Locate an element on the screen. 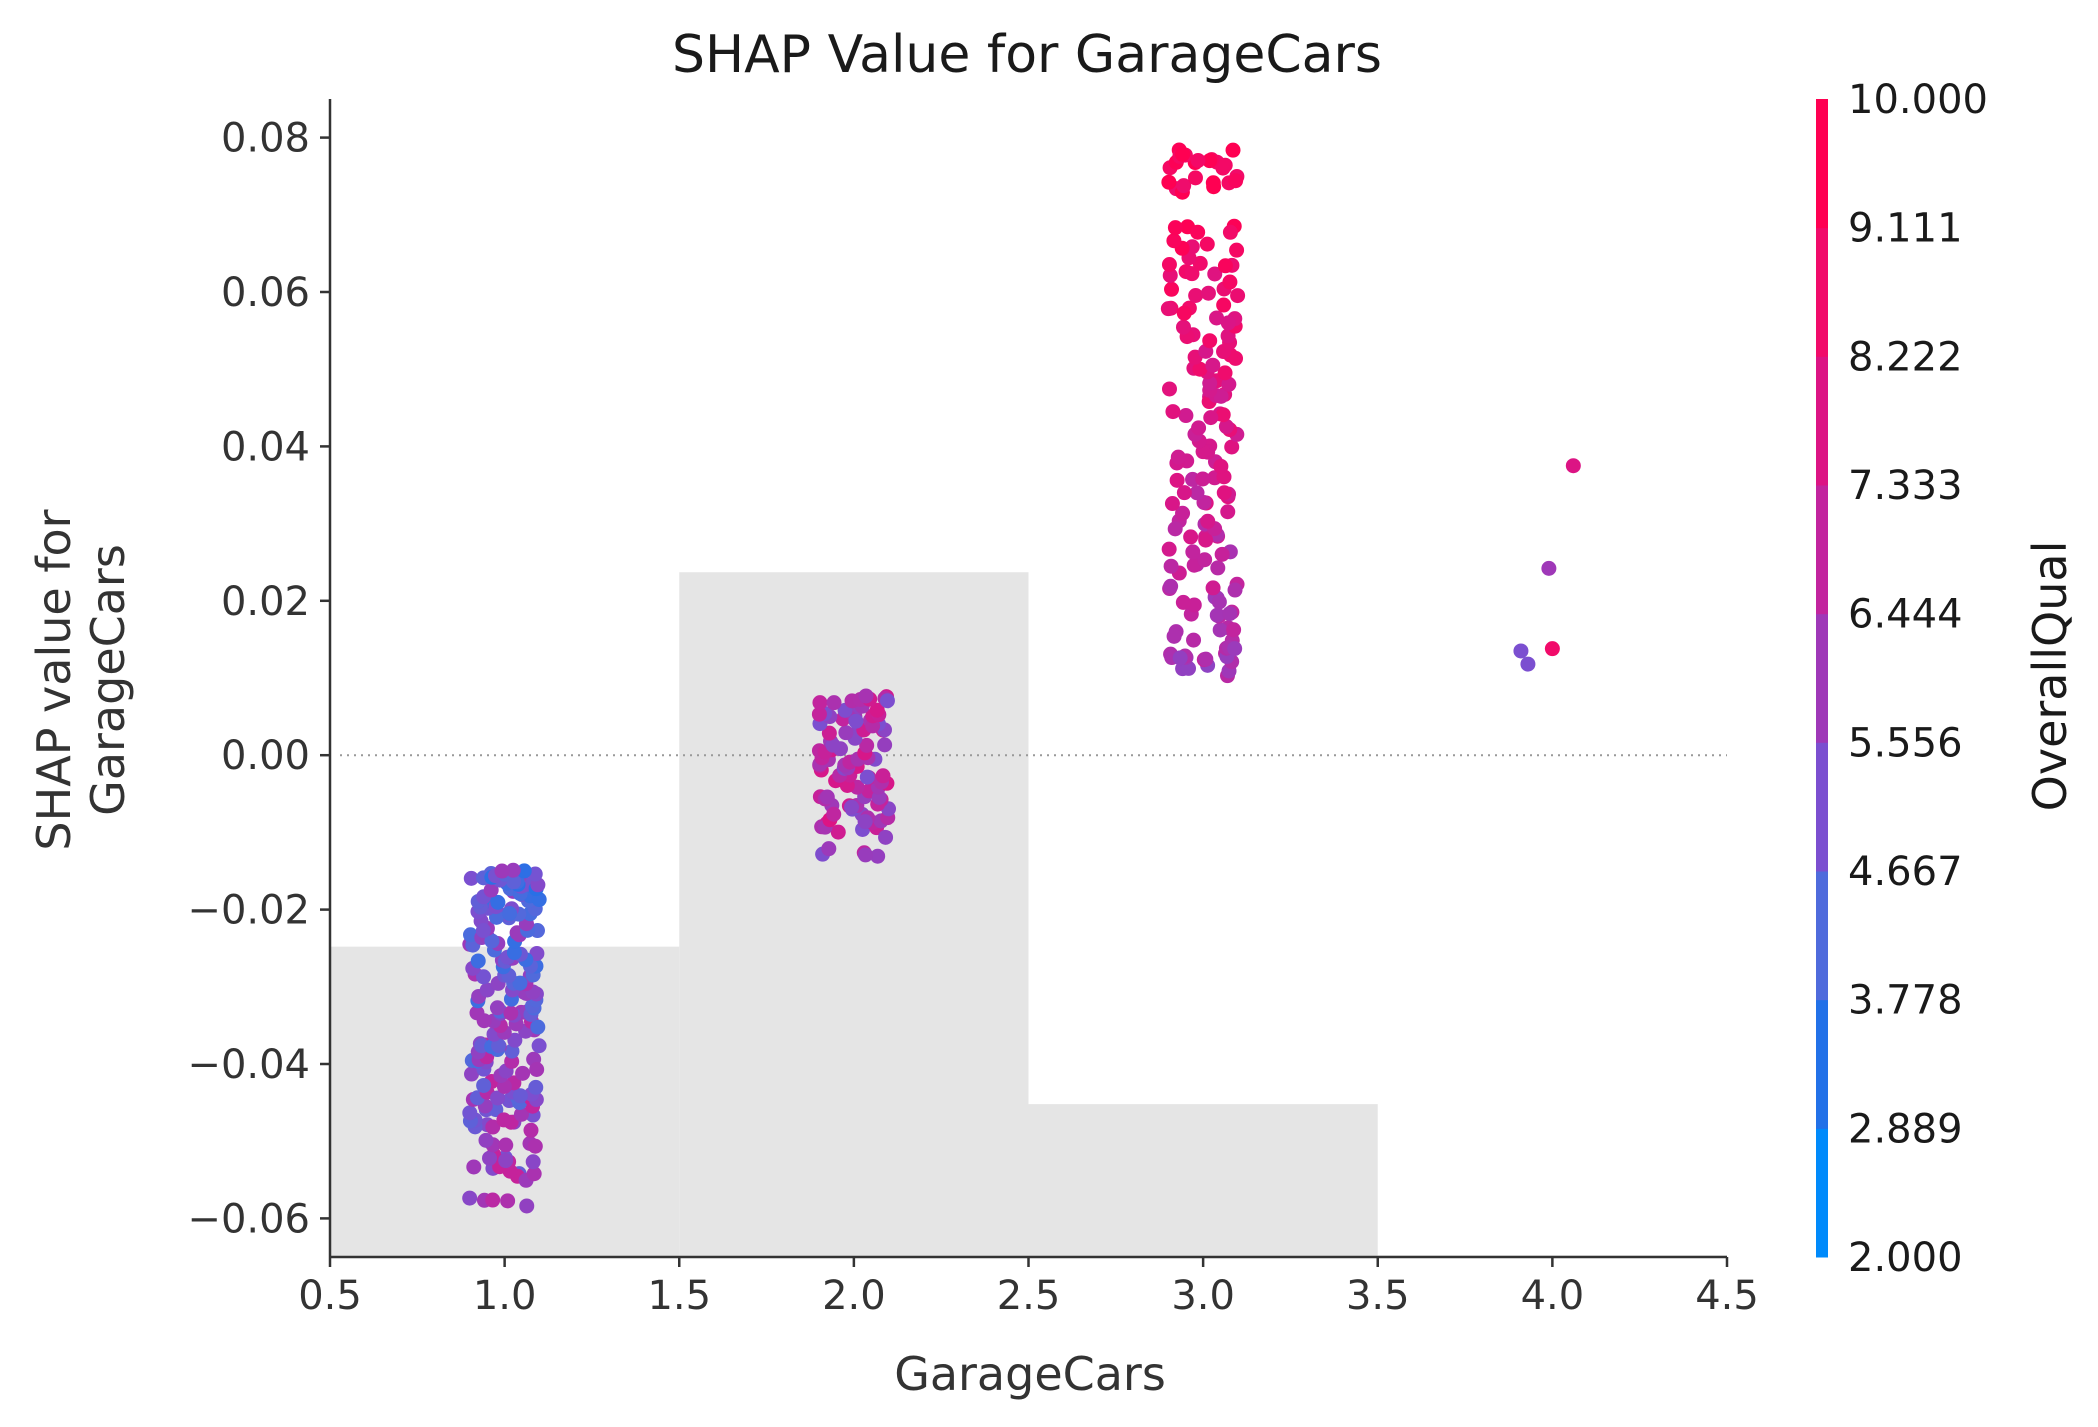 This screenshot has height=1427, width=2098. y-tick-label: −0.02 is located at coordinates (248, 911).